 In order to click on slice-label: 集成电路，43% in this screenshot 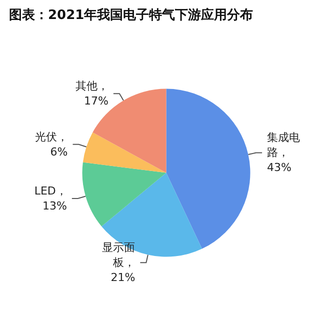, I will do `click(283, 152)`.